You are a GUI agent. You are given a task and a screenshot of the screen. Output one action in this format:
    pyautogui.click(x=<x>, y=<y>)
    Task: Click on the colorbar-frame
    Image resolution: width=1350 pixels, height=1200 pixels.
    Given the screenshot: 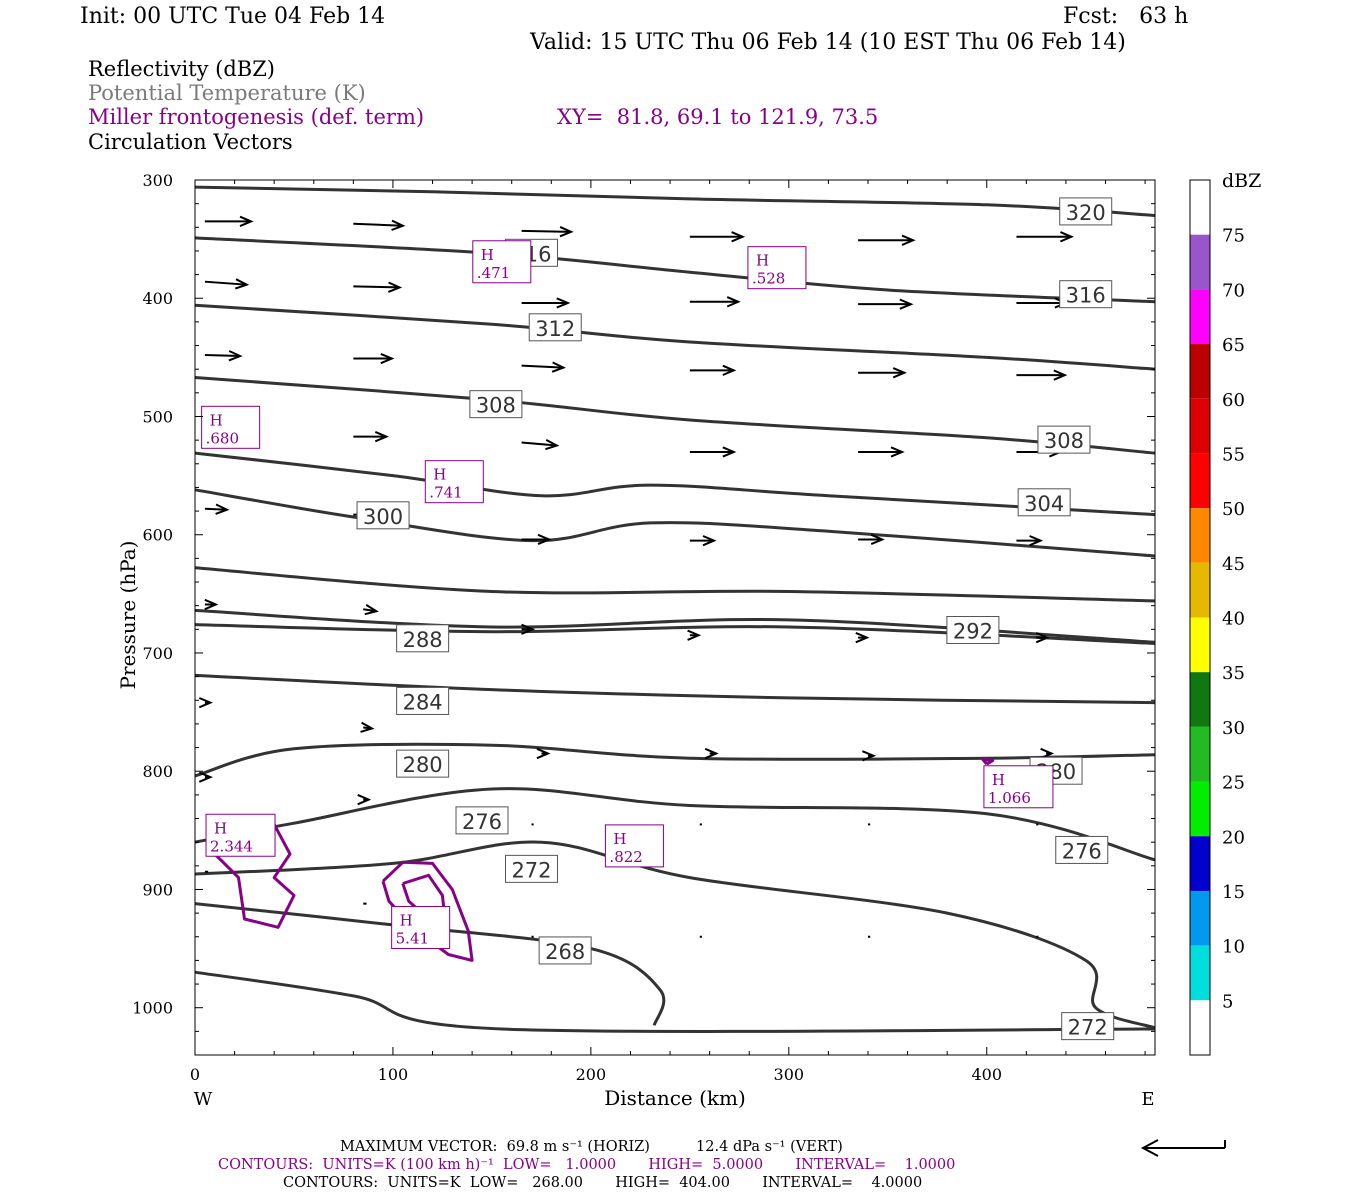 What is the action you would take?
    pyautogui.click(x=1200, y=617)
    